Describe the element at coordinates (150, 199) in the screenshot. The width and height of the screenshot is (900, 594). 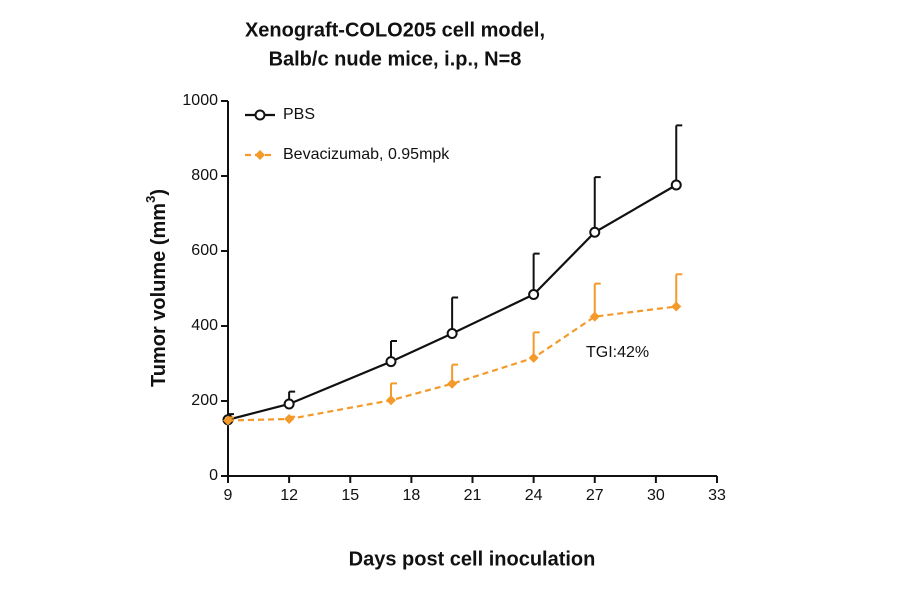
I see `y-axis-label-sup: 3` at that location.